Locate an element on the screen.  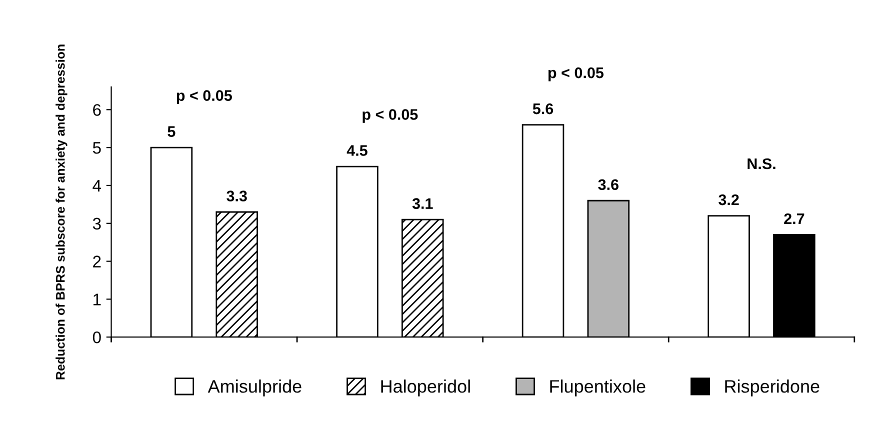
y-tick-label: 1 is located at coordinates (97, 300).